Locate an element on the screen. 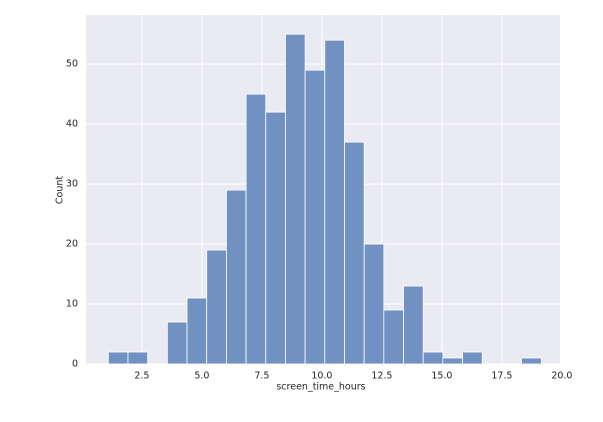  y-axis-label: Count is located at coordinates (60, 190).